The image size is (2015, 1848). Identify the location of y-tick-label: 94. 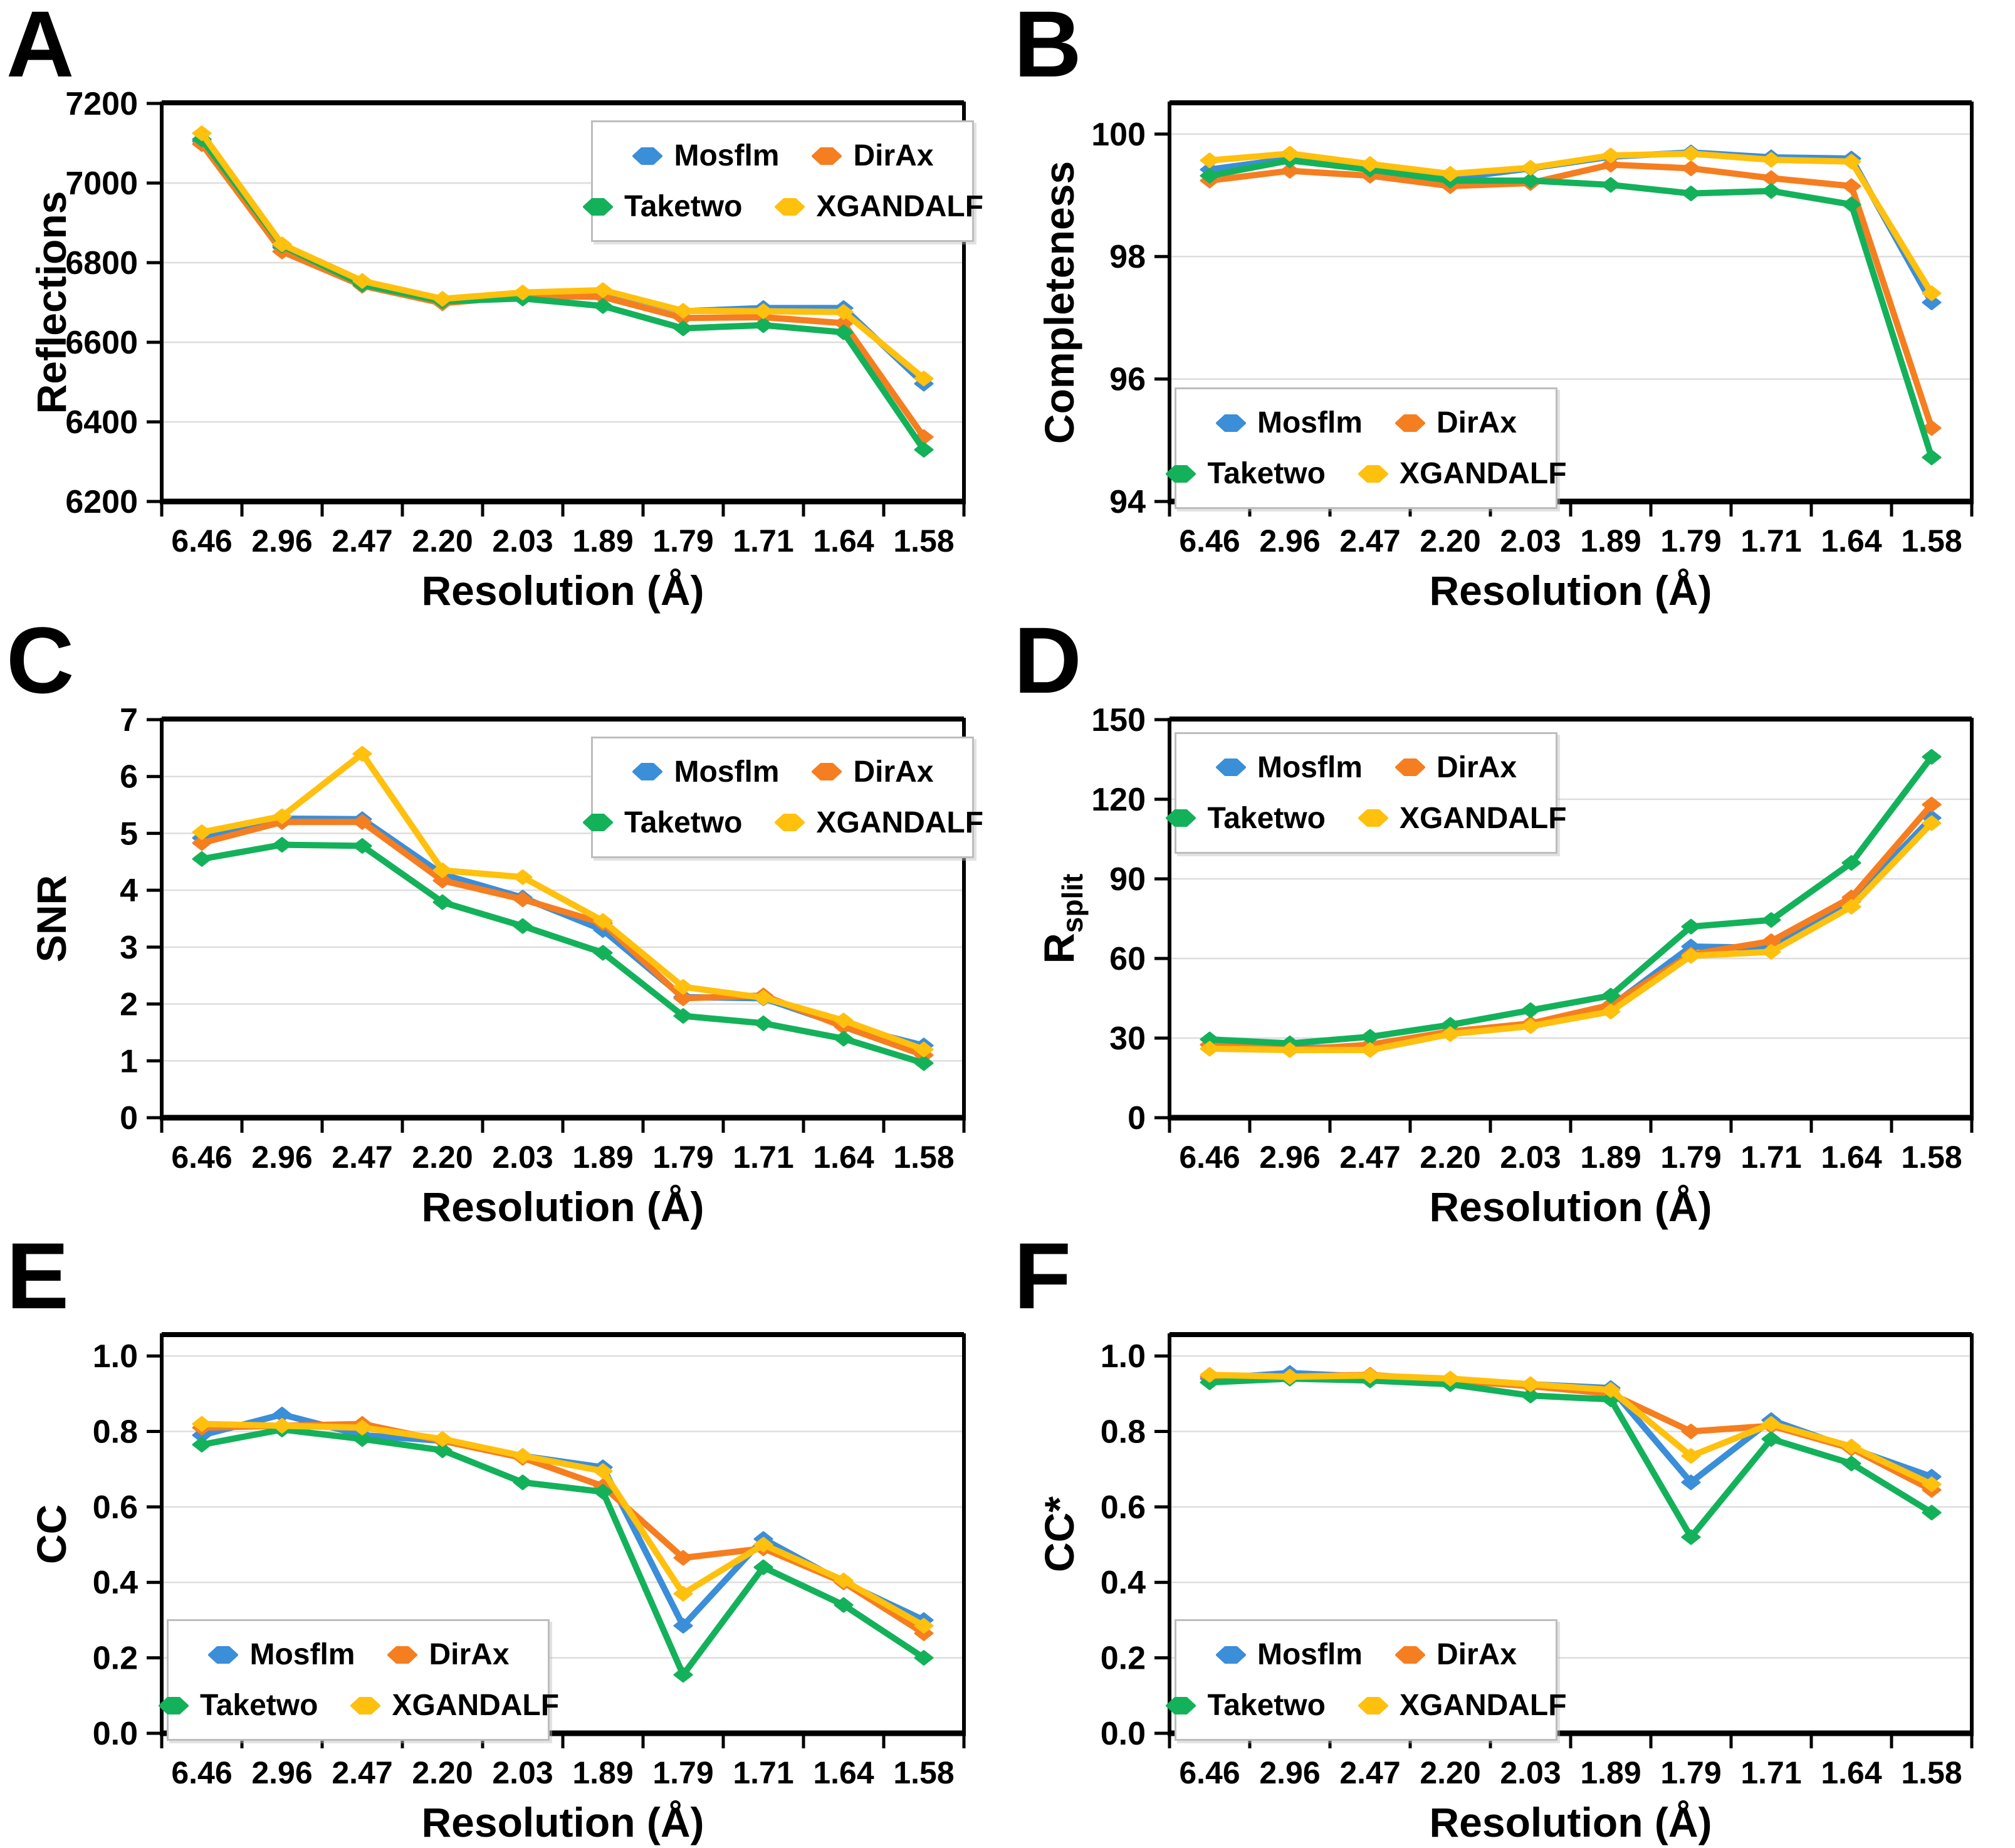
(1128, 502).